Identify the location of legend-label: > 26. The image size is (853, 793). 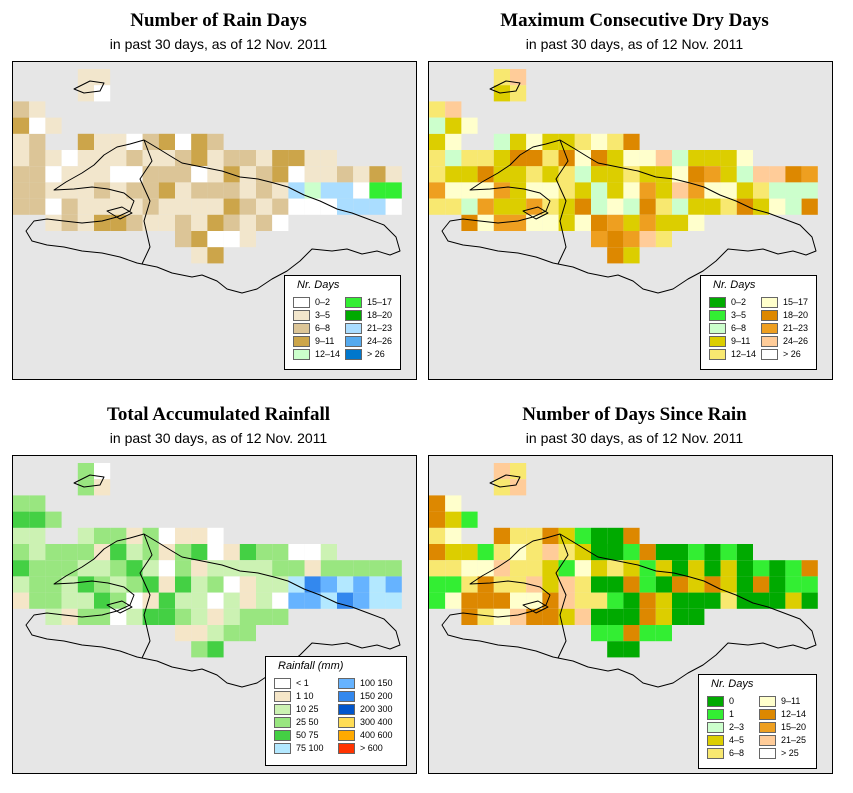
(792, 354).